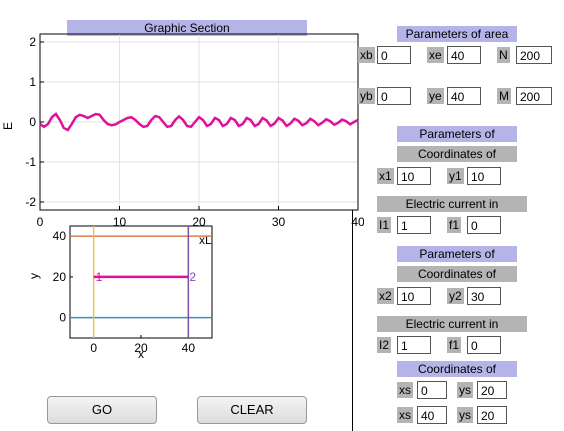 The image size is (564, 431). I want to click on geo-x-tick-label: 20, so click(141, 348).